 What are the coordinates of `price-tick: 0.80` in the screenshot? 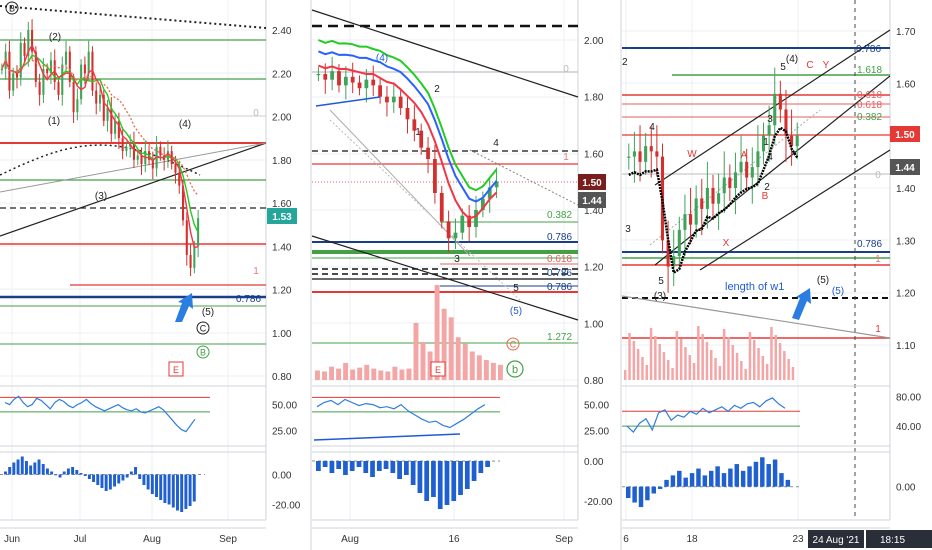 It's located at (594, 381).